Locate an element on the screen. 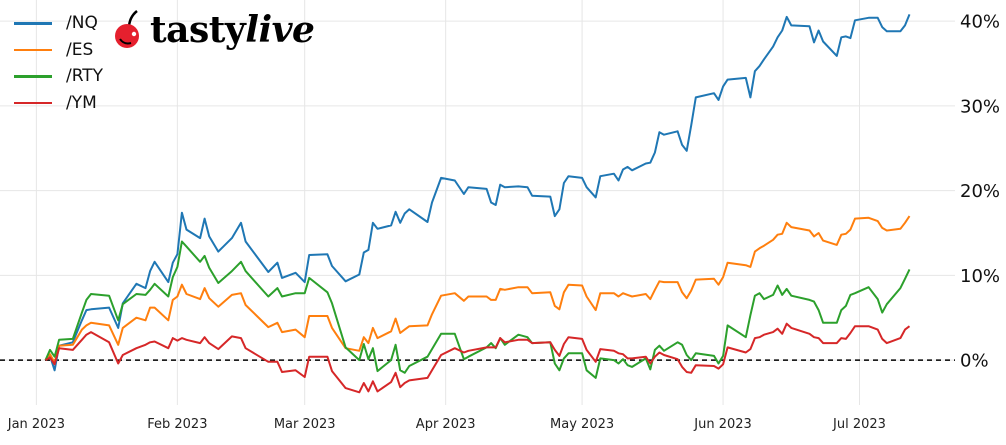  x-tick-label: Apr 2023 is located at coordinates (446, 424).